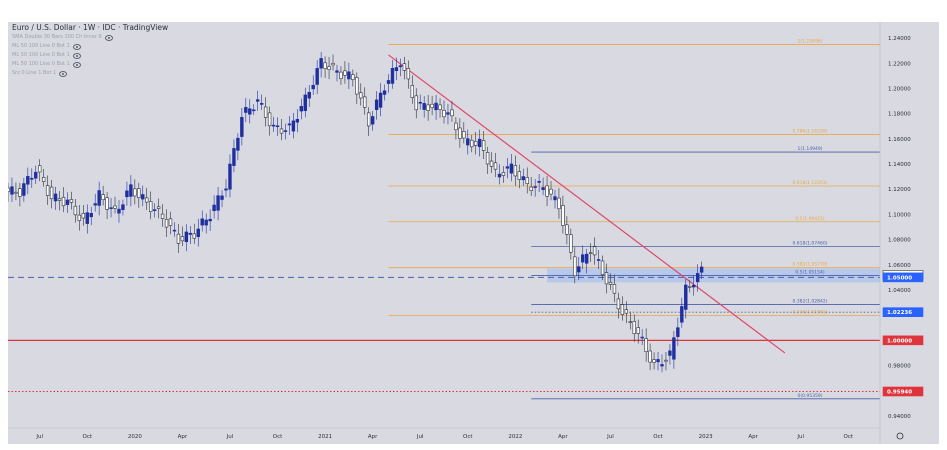 The width and height of the screenshot is (947, 450). What do you see at coordinates (325, 437) in the screenshot?
I see `x-tick-label: 2021` at bounding box center [325, 437].